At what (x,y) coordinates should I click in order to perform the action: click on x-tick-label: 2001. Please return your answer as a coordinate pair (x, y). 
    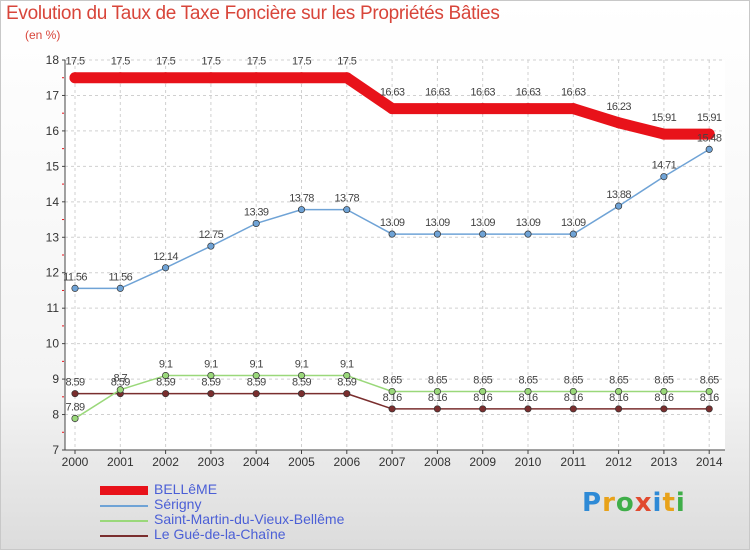
    Looking at the image, I should click on (120, 462).